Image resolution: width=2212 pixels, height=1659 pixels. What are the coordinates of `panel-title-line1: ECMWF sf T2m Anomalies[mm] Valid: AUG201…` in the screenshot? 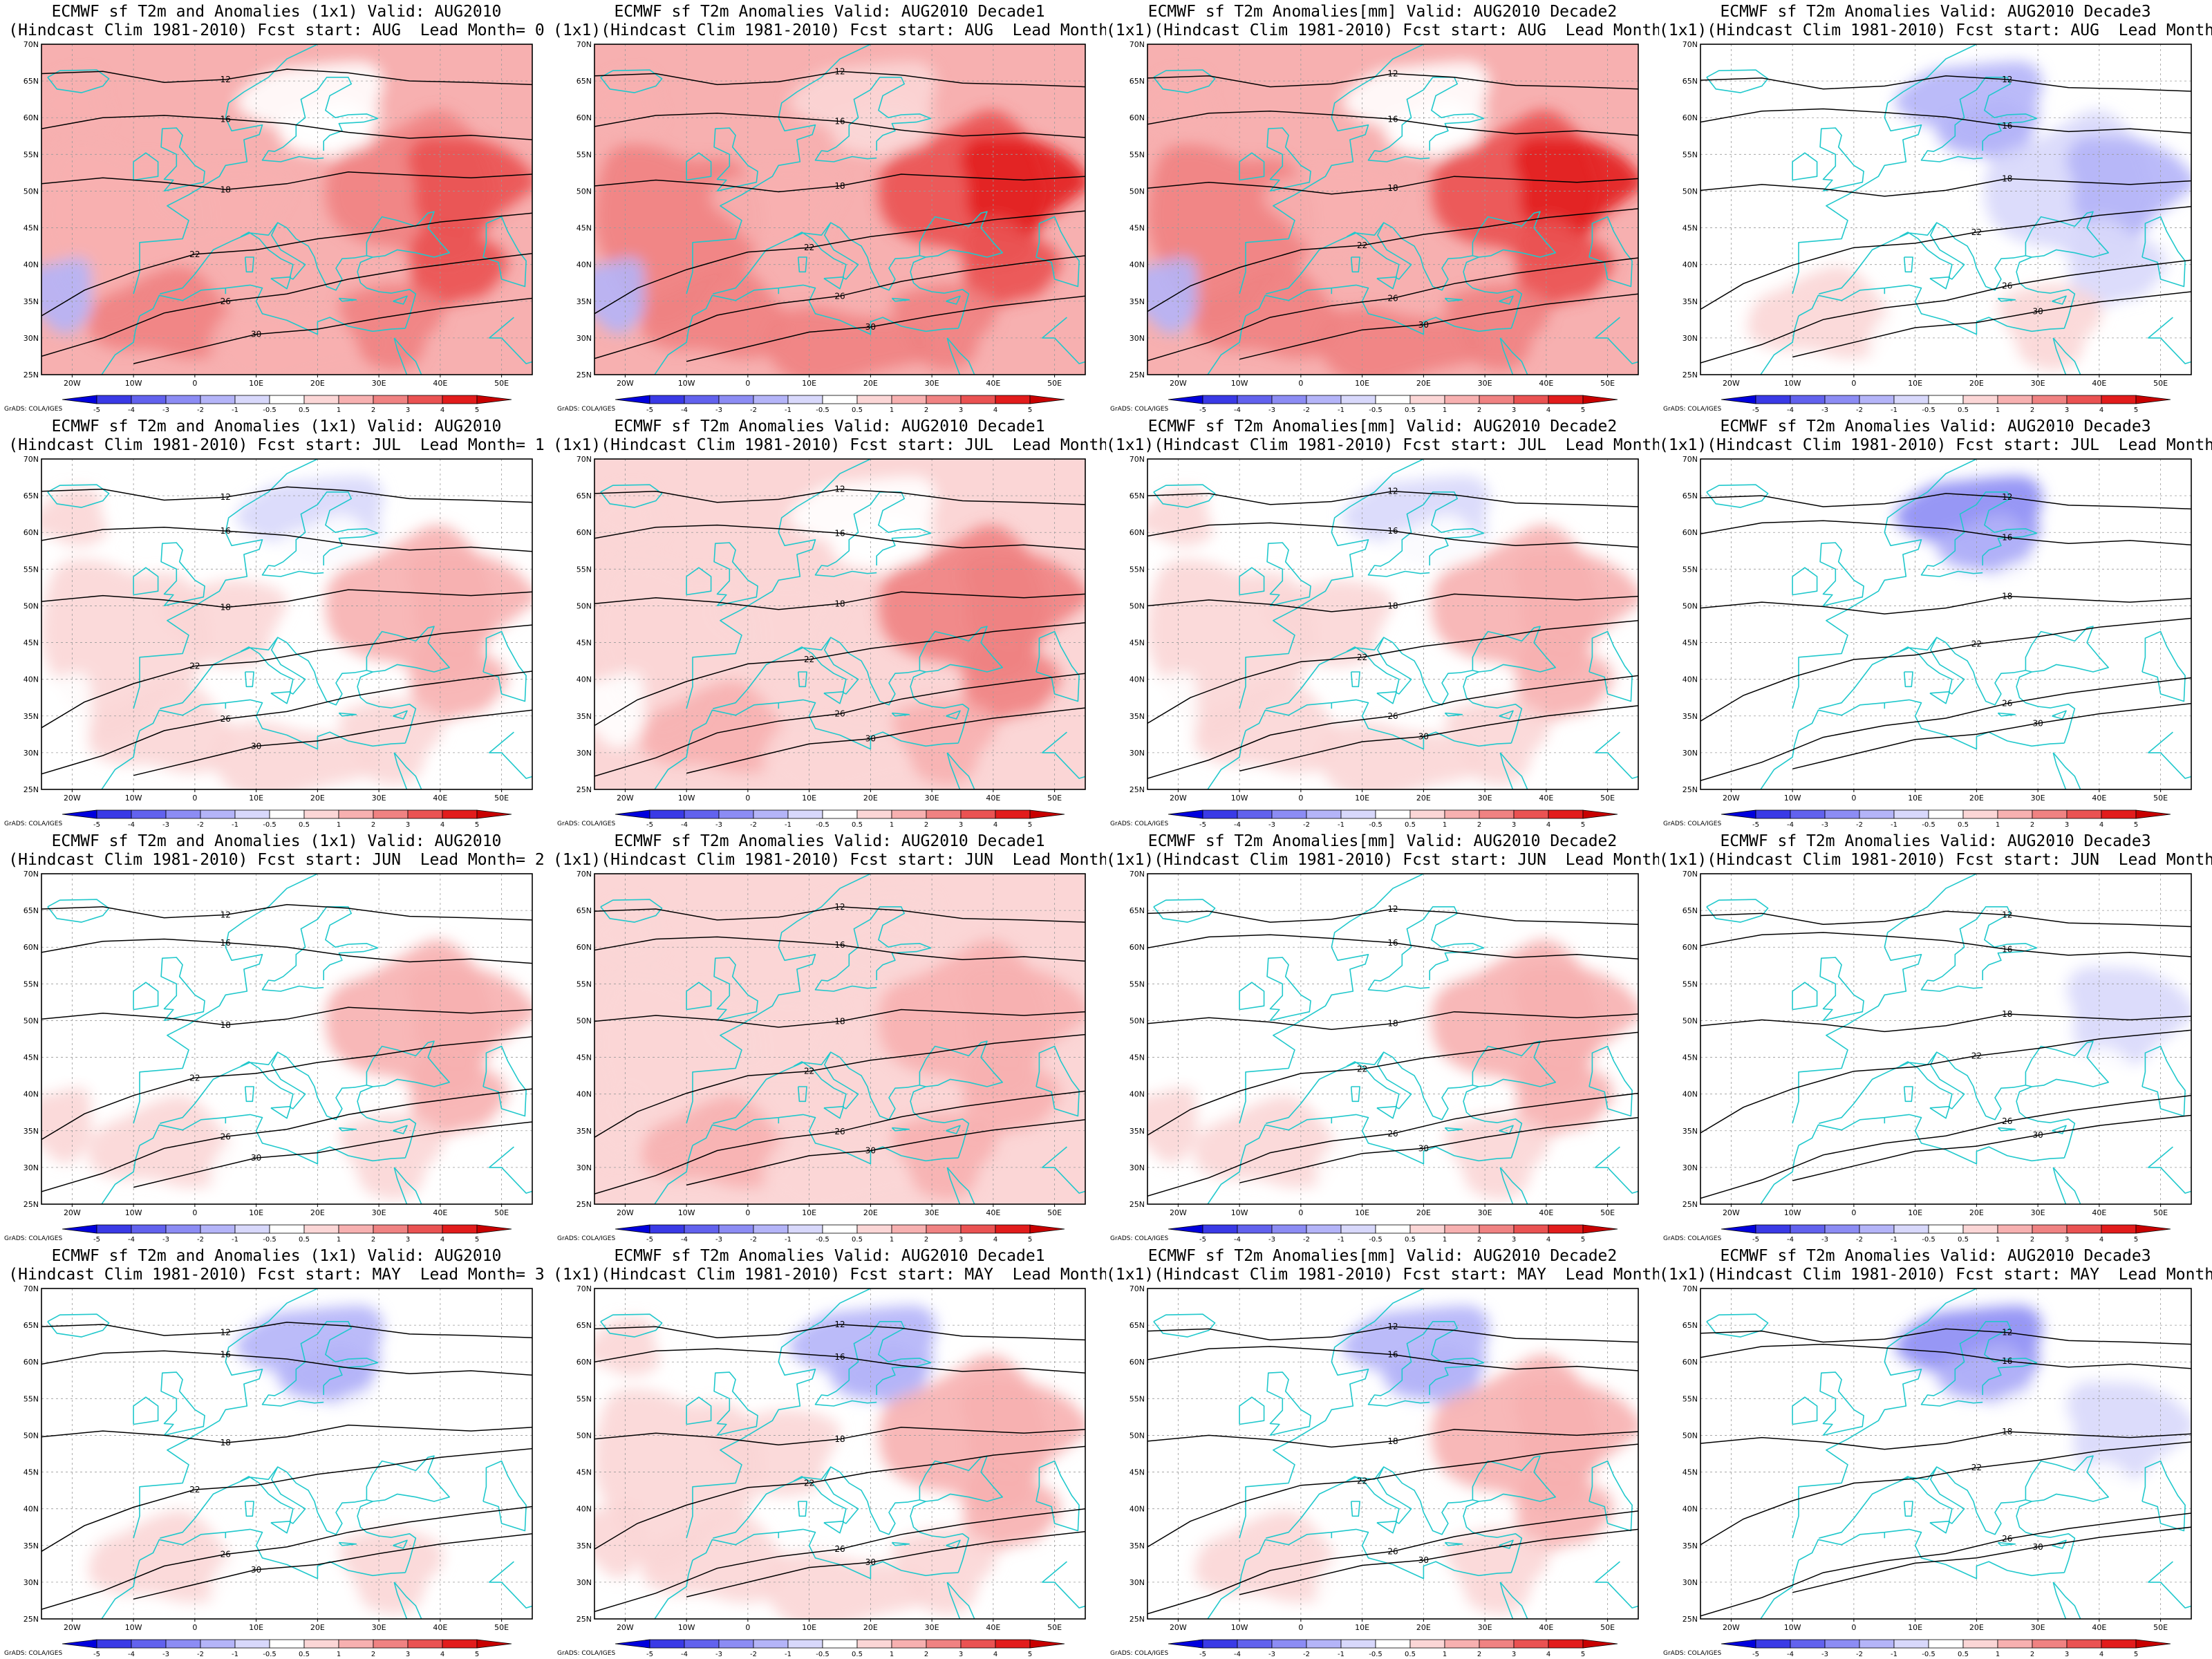 It's located at (1382, 12).